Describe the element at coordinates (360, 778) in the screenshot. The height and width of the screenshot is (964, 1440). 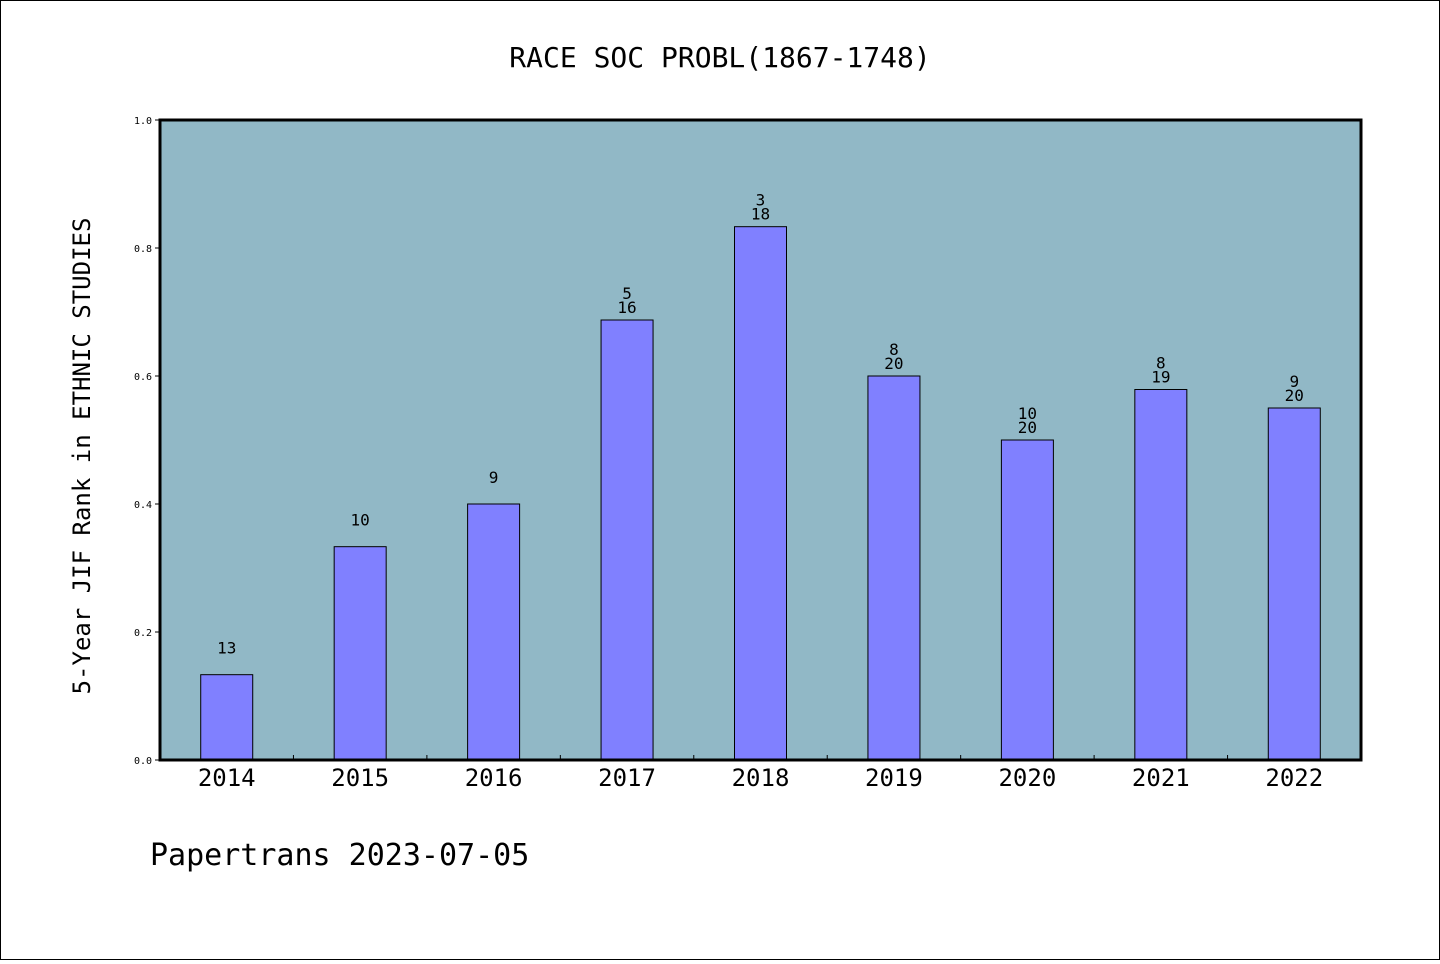
I see `x-tick-label-2015: 2015` at that location.